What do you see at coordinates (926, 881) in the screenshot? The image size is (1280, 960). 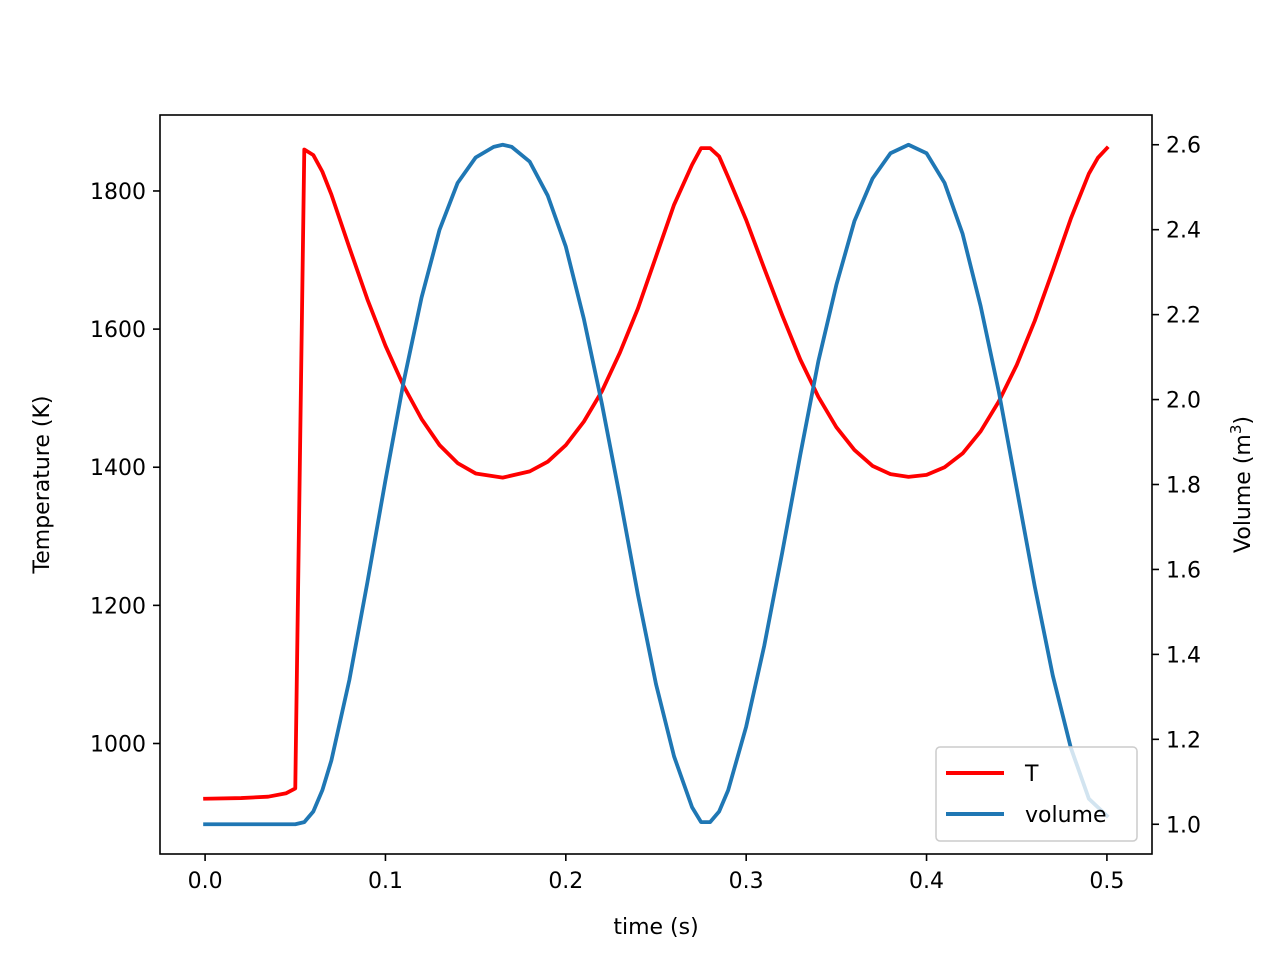 I see `x-tick-label: 0.4` at bounding box center [926, 881].